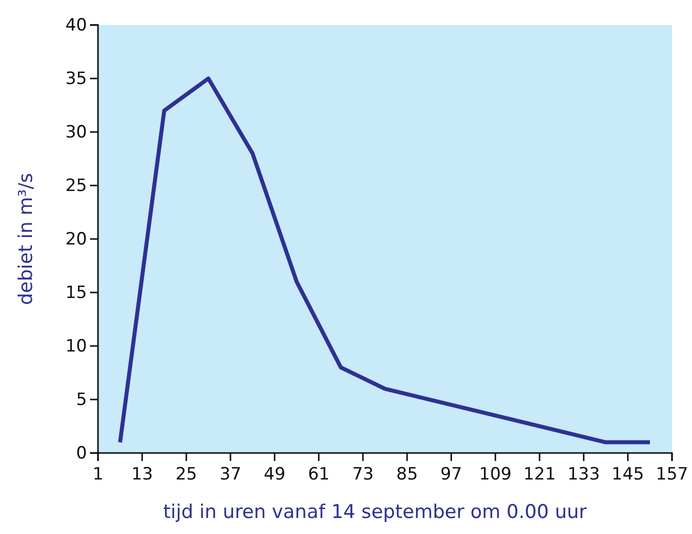 This screenshot has width=692, height=534. What do you see at coordinates (375, 512) in the screenshot?
I see `x-axis-title: tijd in uren vanaf 14 september om 0.00 uur` at bounding box center [375, 512].